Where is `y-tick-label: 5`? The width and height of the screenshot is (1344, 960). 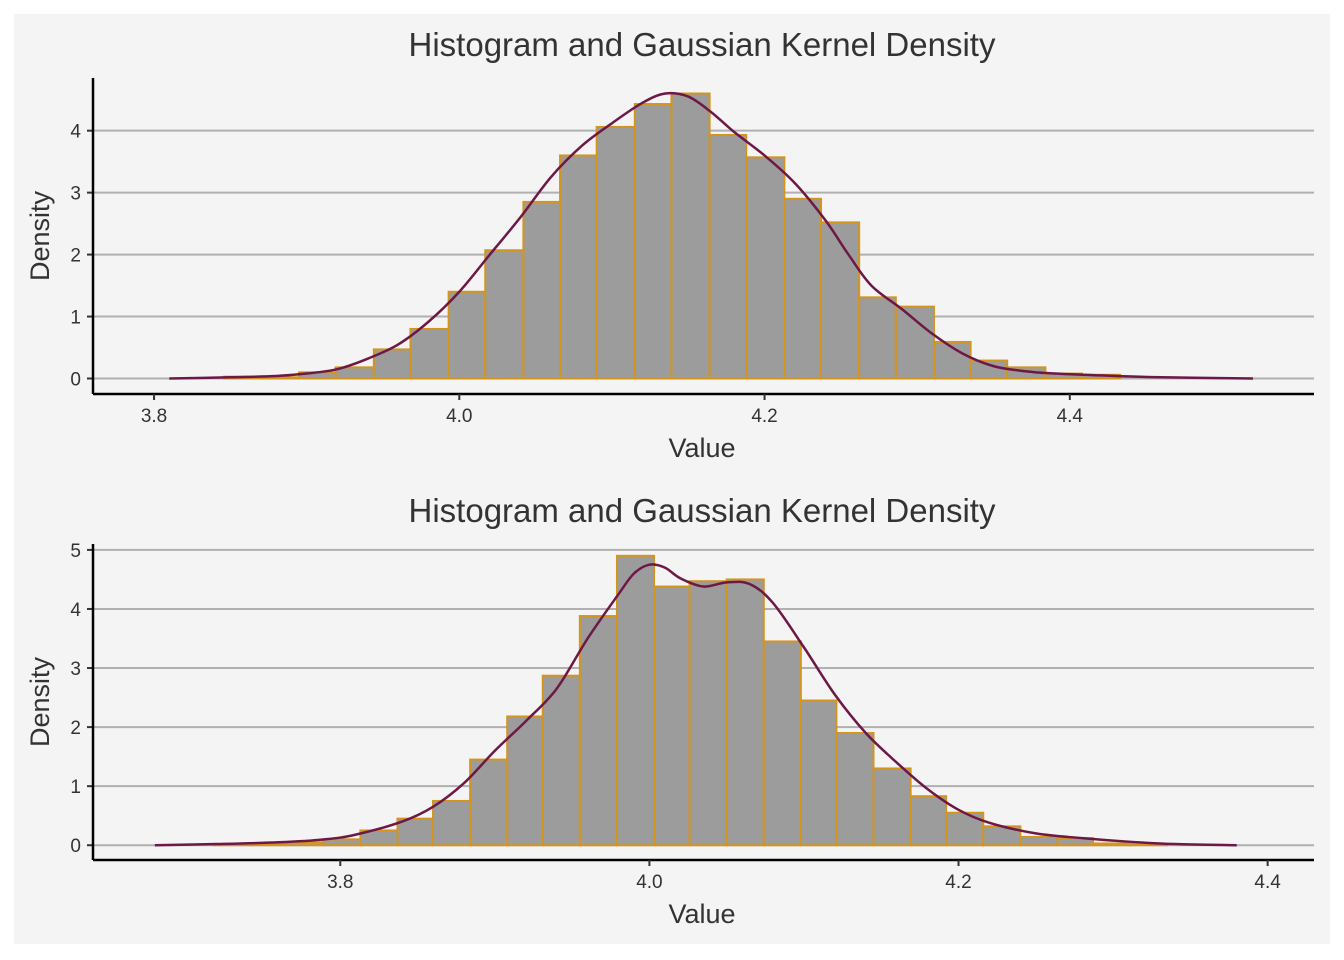
y-tick-label: 5 is located at coordinates (75, 551).